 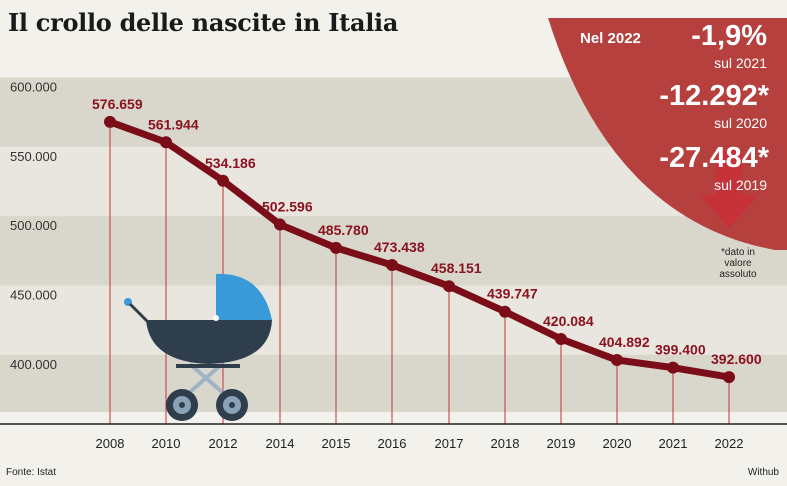 What do you see at coordinates (33, 87) in the screenshot?
I see `y-tick-label: 600.000` at bounding box center [33, 87].